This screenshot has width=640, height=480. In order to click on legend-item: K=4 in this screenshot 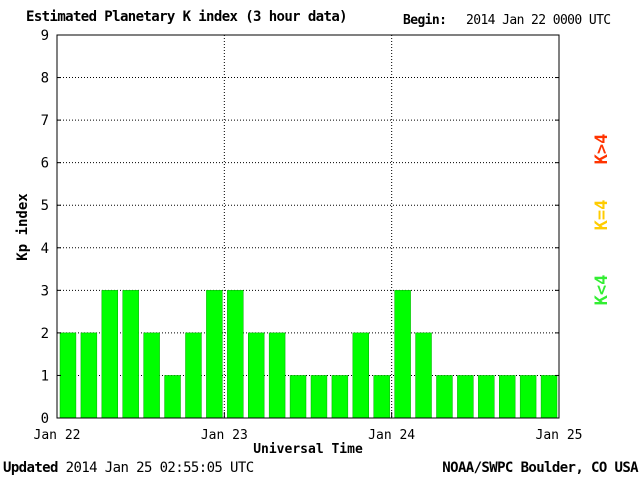, I will do `click(602, 215)`.